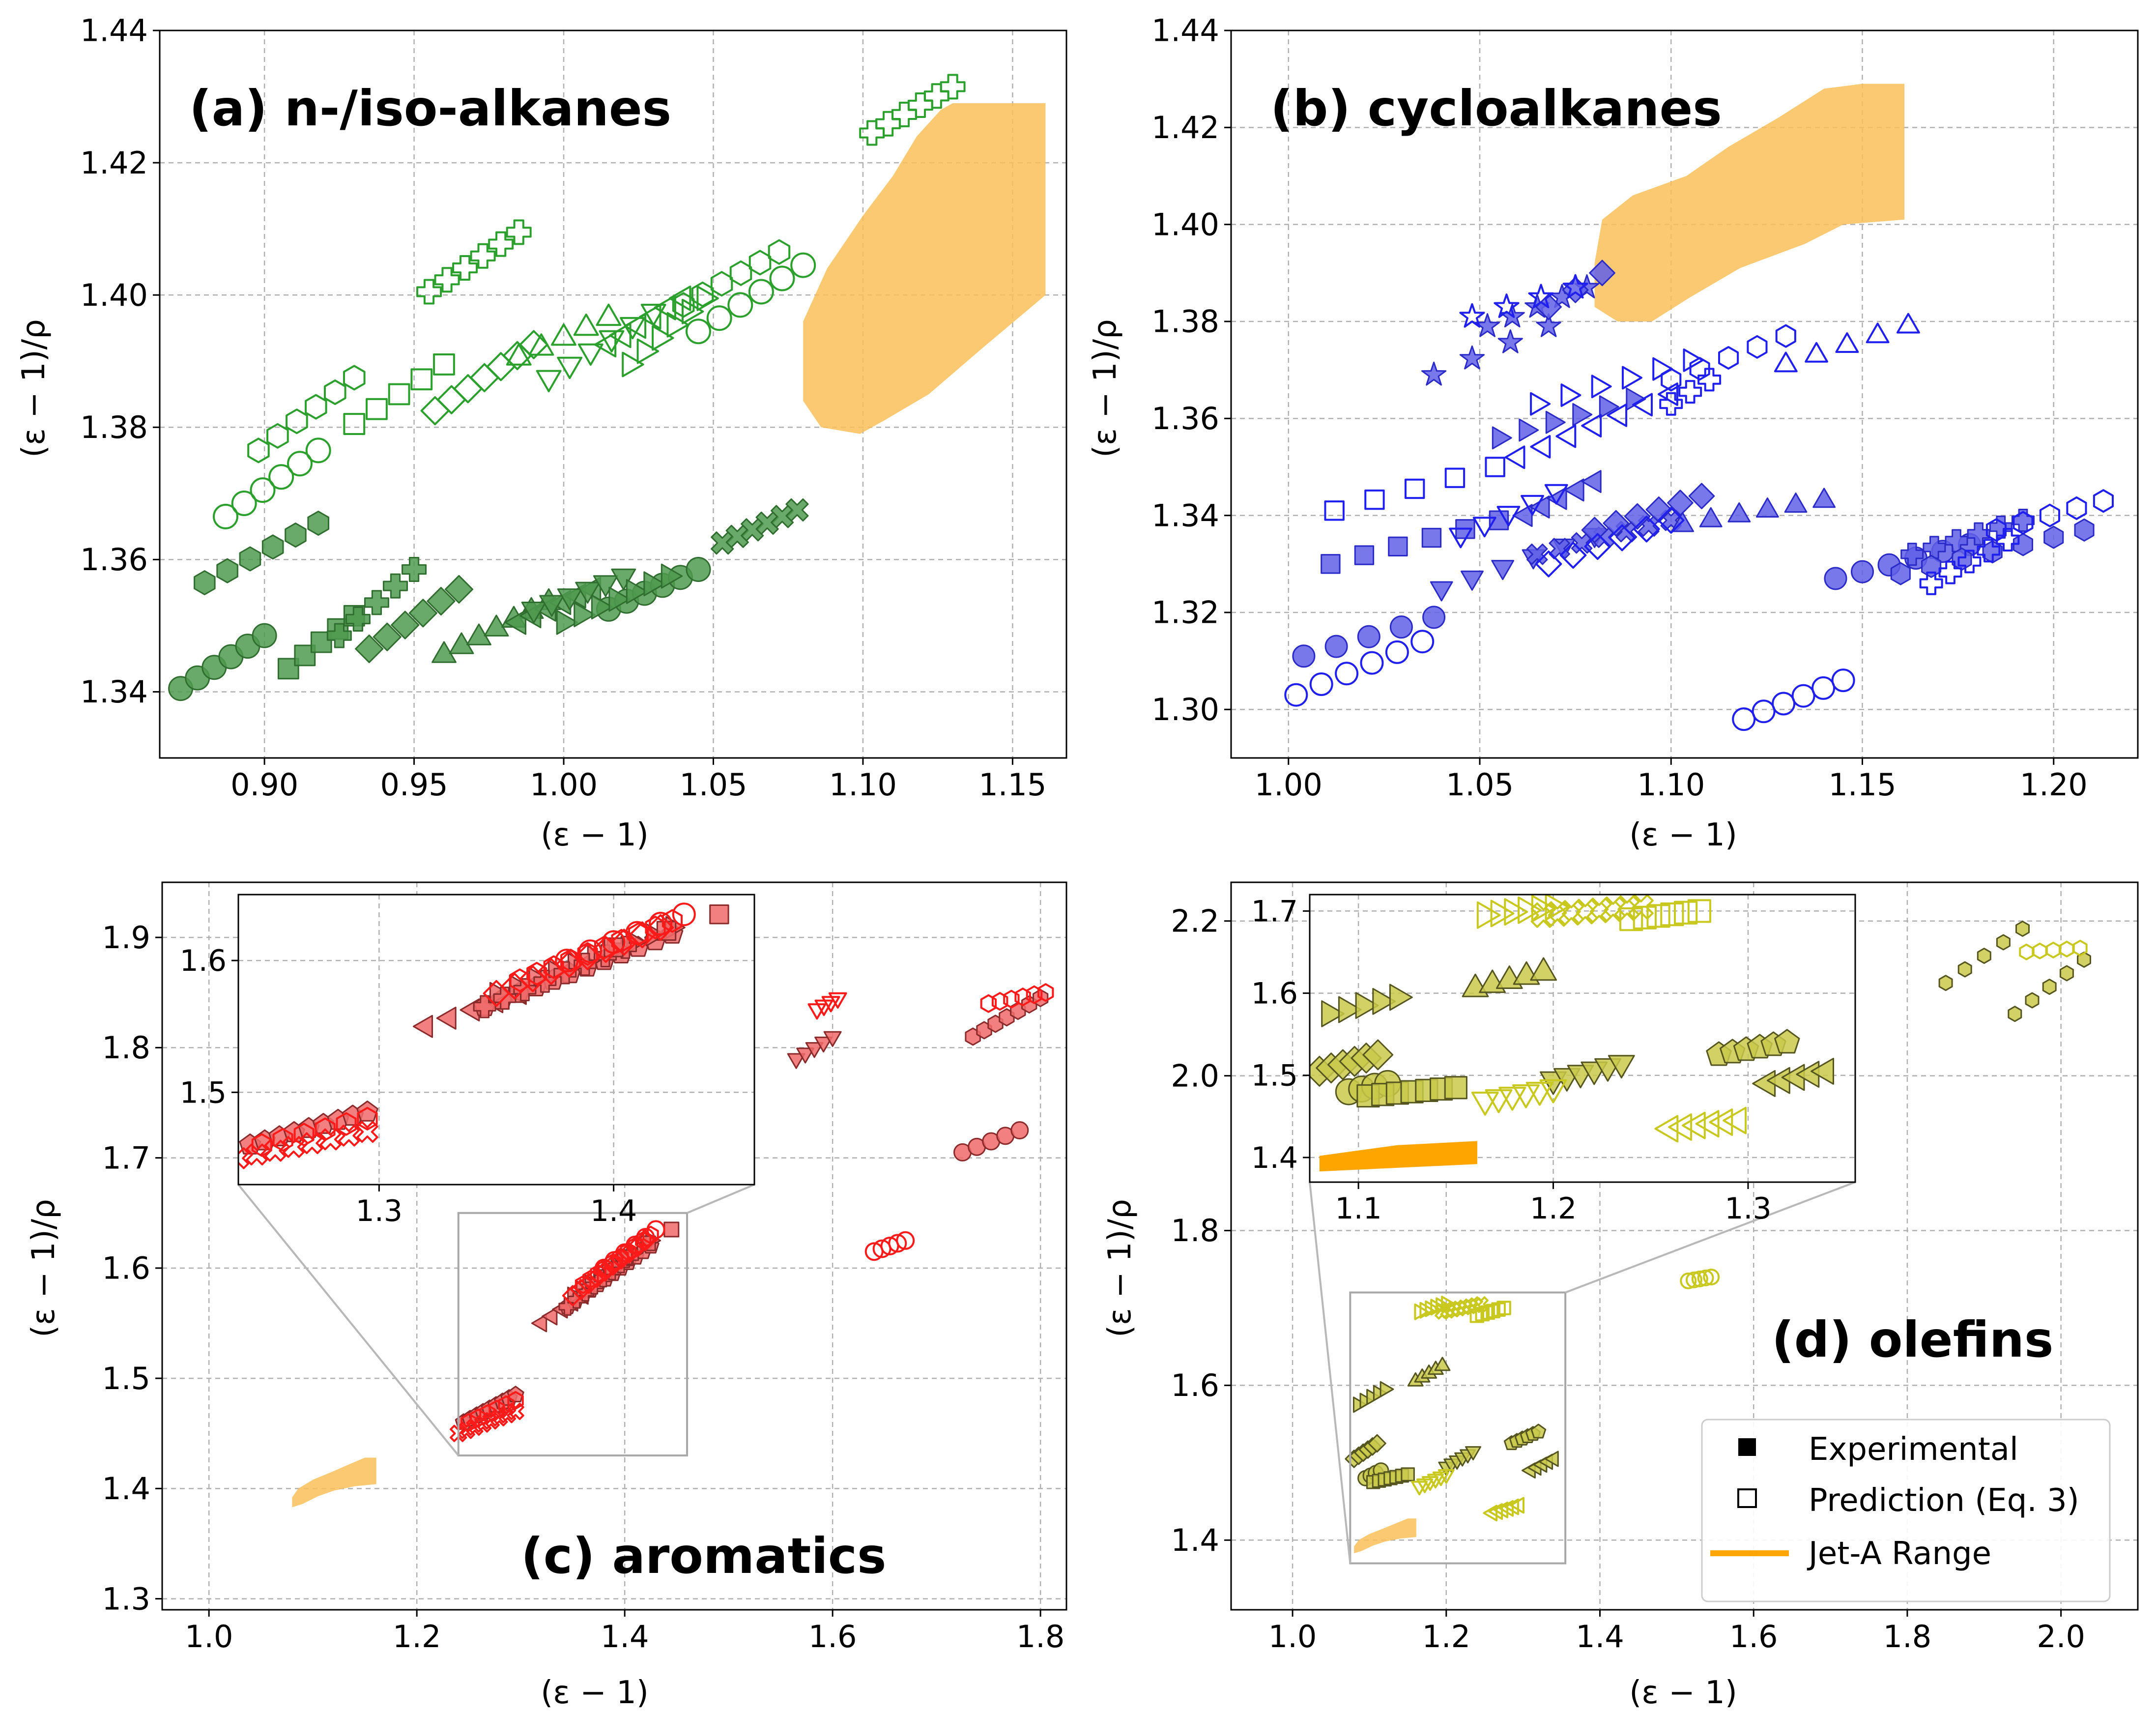 Image resolution: width=2156 pixels, height=1713 pixels. What do you see at coordinates (2080, 948) in the screenshot?
I see `panel-d-point-hexagon-prediction` at bounding box center [2080, 948].